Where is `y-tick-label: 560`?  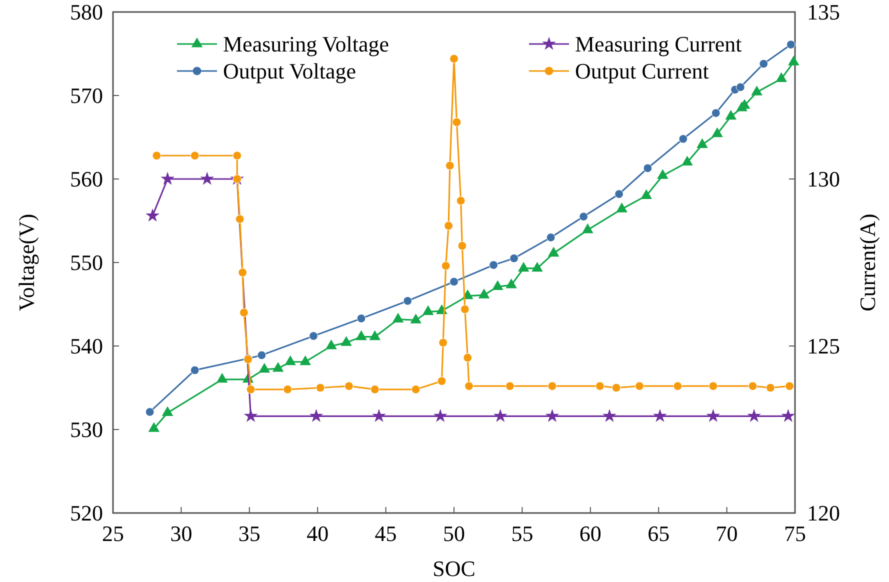
y-tick-label: 560 is located at coordinates (86, 179).